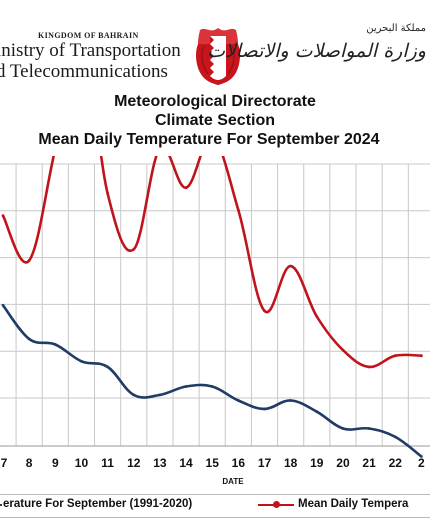 This screenshot has width=430, height=525. What do you see at coordinates (218, 56) in the screenshot?
I see `bahrain-emblem-icon` at bounding box center [218, 56].